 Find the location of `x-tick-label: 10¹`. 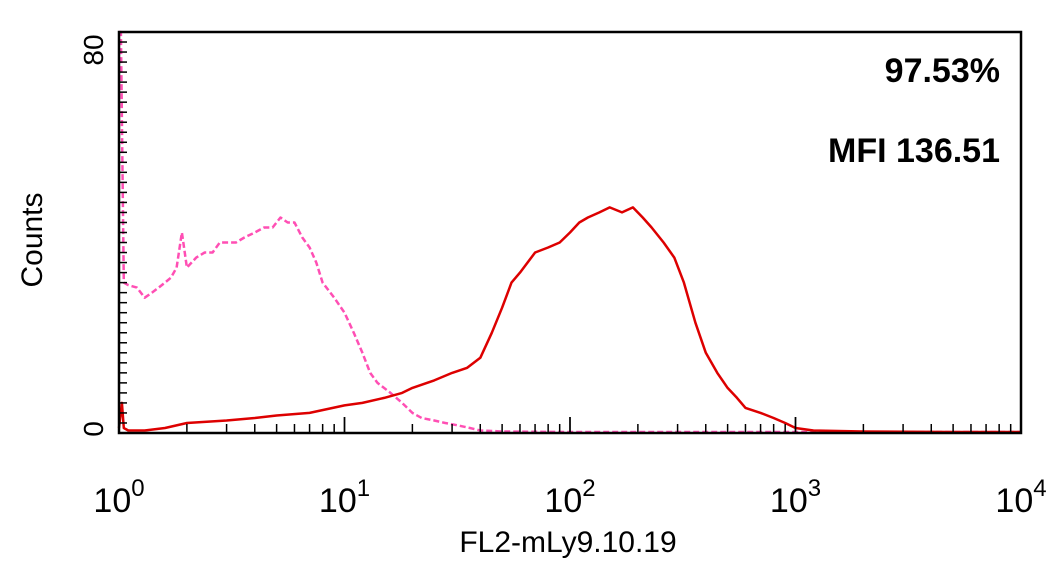

x-tick-label: 10¹ is located at coordinates (344, 497).